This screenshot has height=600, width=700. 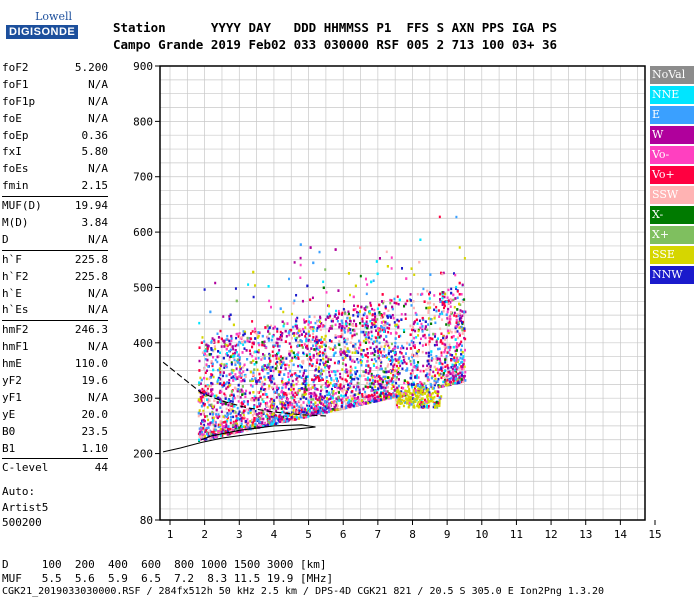 I want to click on param-label: C-level, so click(x=25, y=468).